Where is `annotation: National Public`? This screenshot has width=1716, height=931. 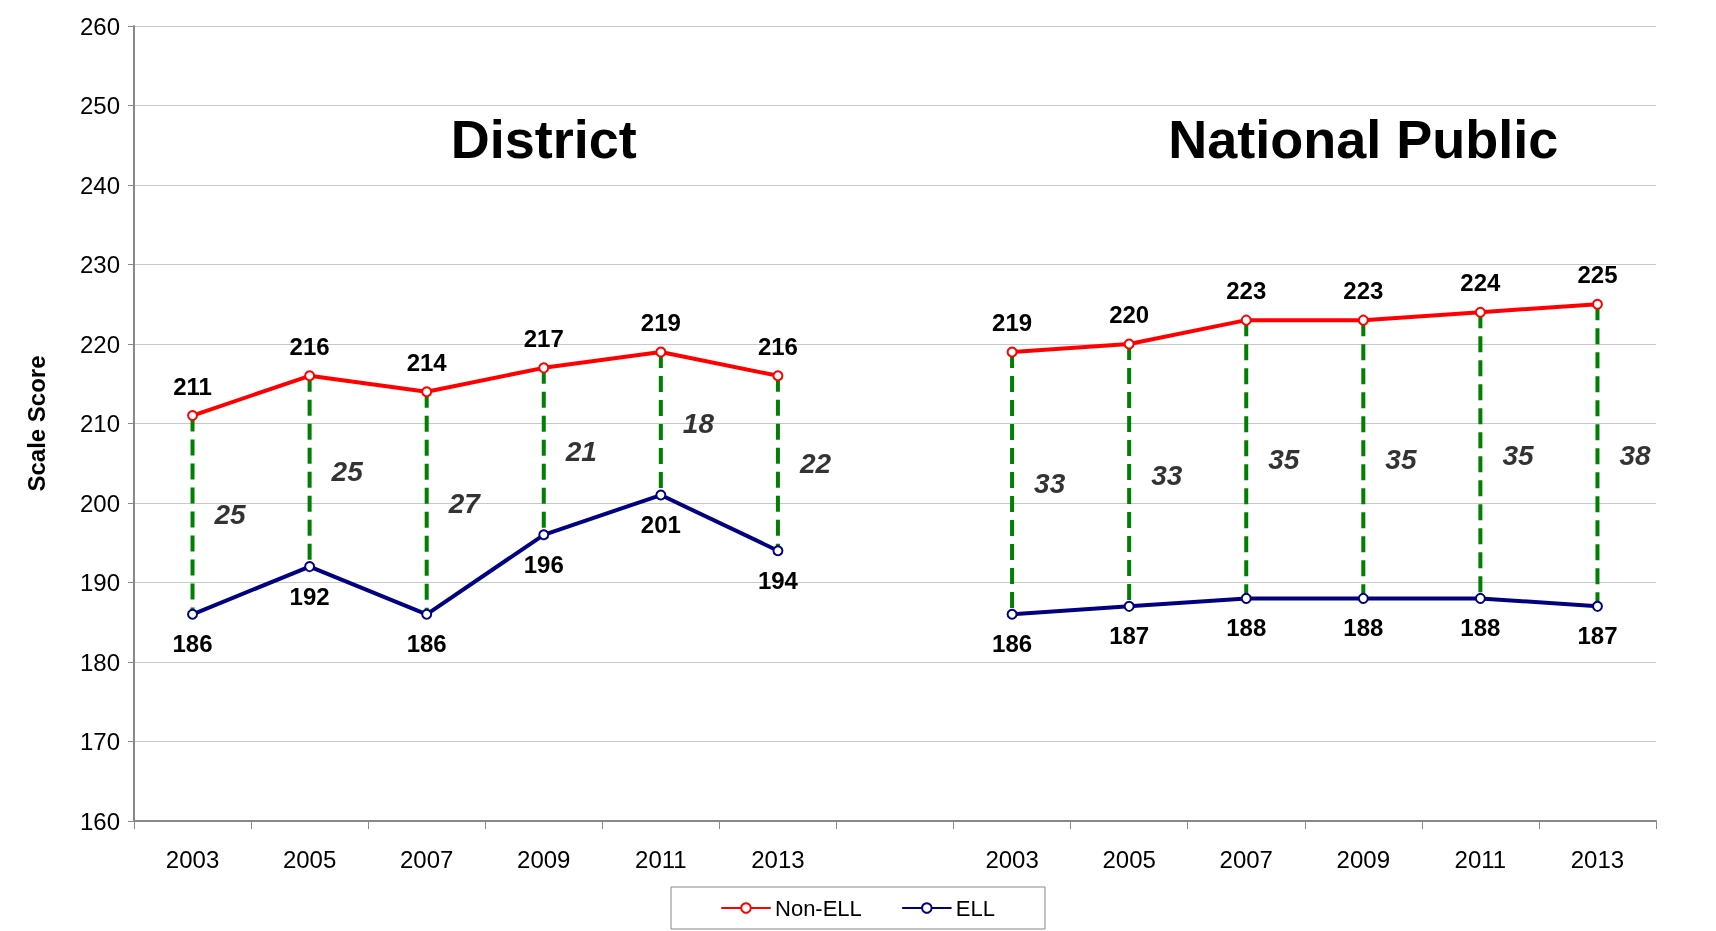
annotation: National Public is located at coordinates (1363, 139).